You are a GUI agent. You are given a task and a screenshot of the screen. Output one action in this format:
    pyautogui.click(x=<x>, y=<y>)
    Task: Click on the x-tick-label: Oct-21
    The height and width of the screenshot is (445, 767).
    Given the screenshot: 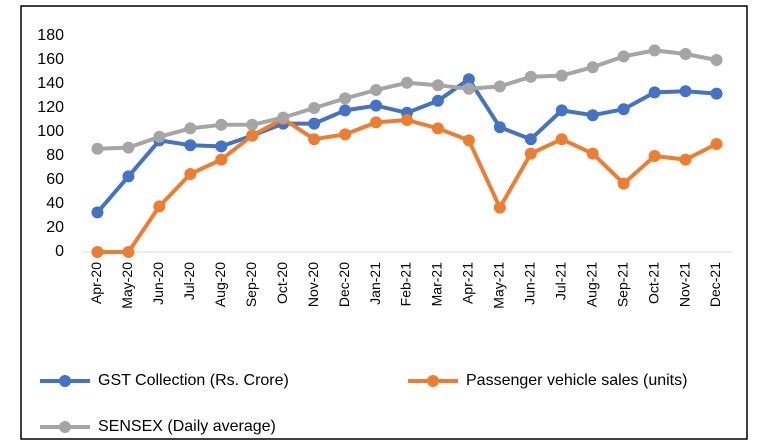 What is the action you would take?
    pyautogui.click(x=653, y=283)
    